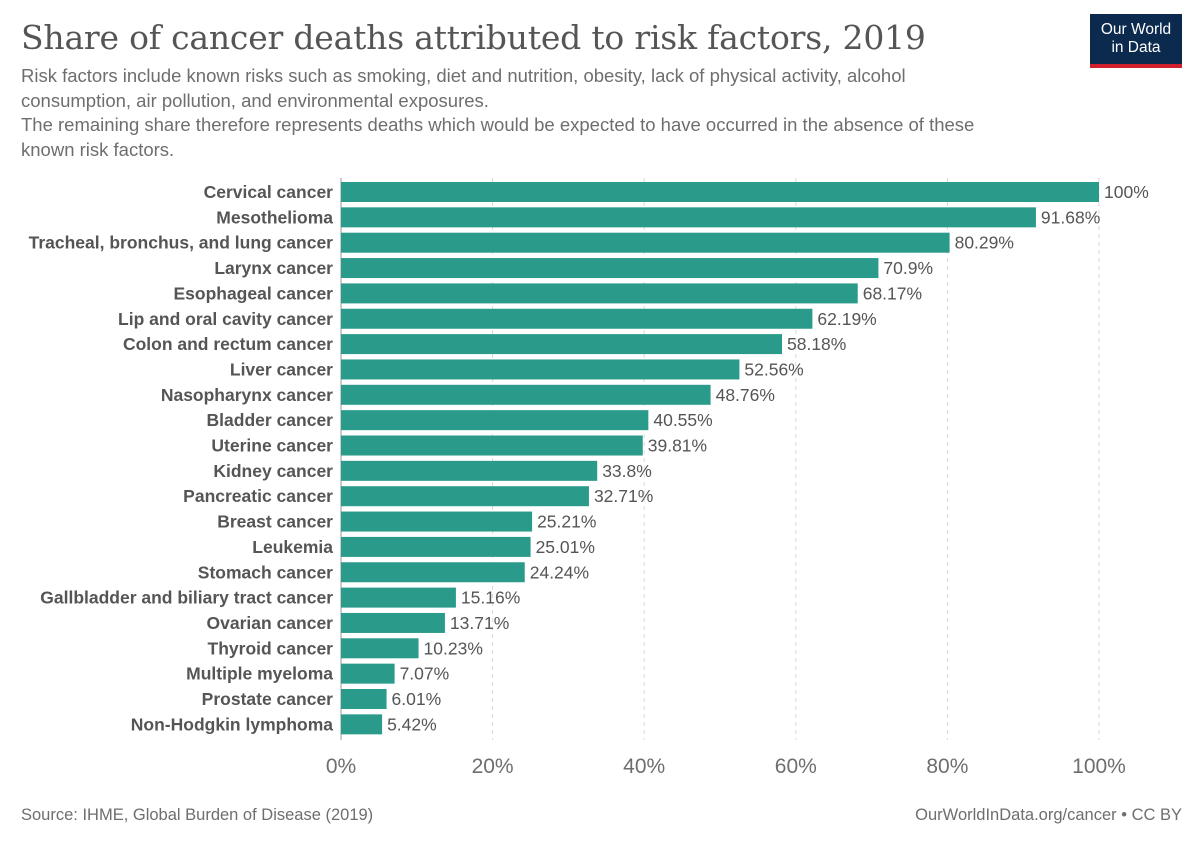 The image size is (1200, 847). I want to click on category-label: Cervical cancer, so click(269, 192).